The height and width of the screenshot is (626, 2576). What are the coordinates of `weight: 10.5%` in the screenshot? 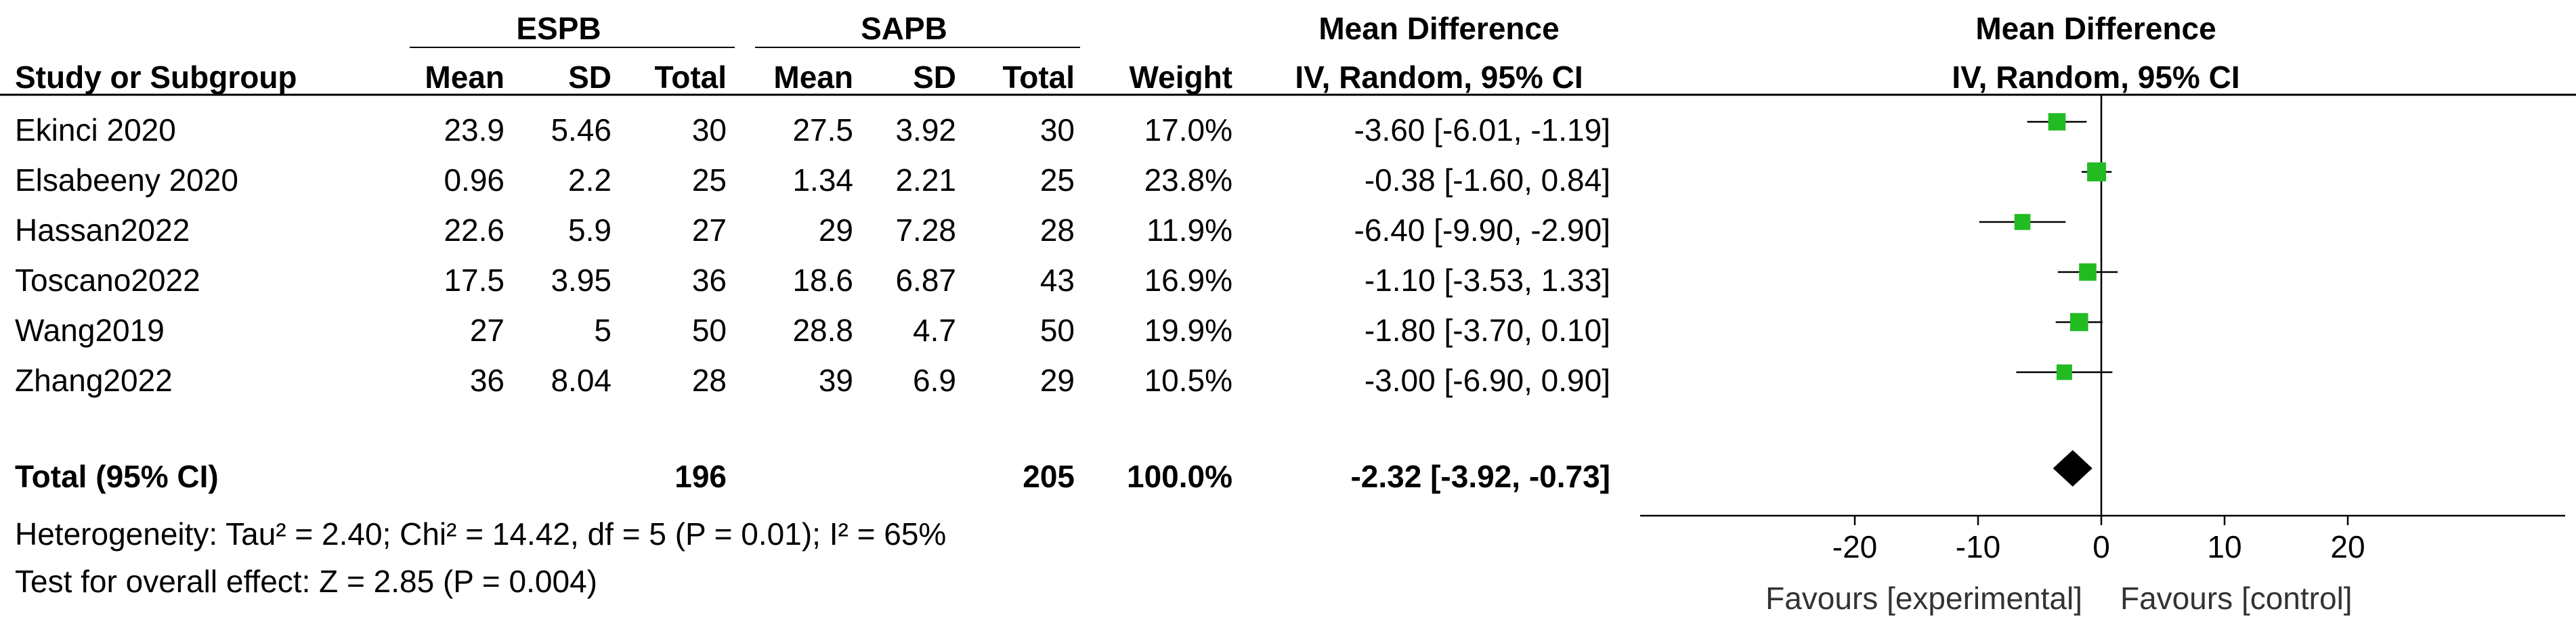 It's located at (1188, 380).